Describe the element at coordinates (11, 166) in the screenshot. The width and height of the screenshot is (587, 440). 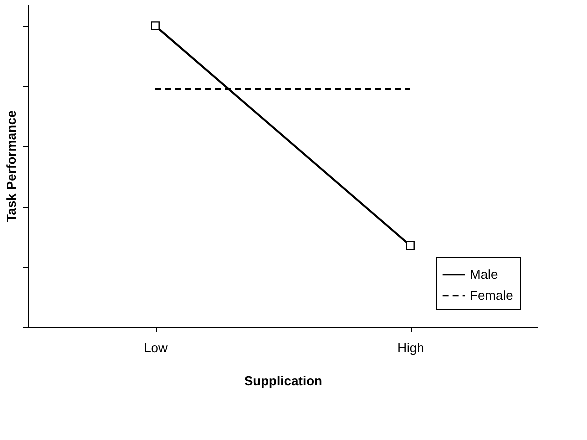
I see `y-axis-title: Task Performance` at that location.